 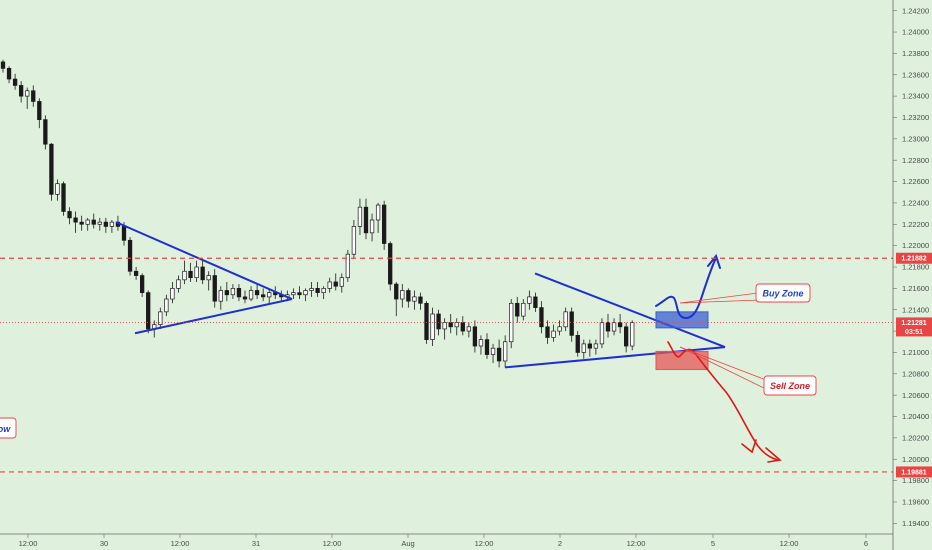 I want to click on left-triangle, so click(x=204, y=278).